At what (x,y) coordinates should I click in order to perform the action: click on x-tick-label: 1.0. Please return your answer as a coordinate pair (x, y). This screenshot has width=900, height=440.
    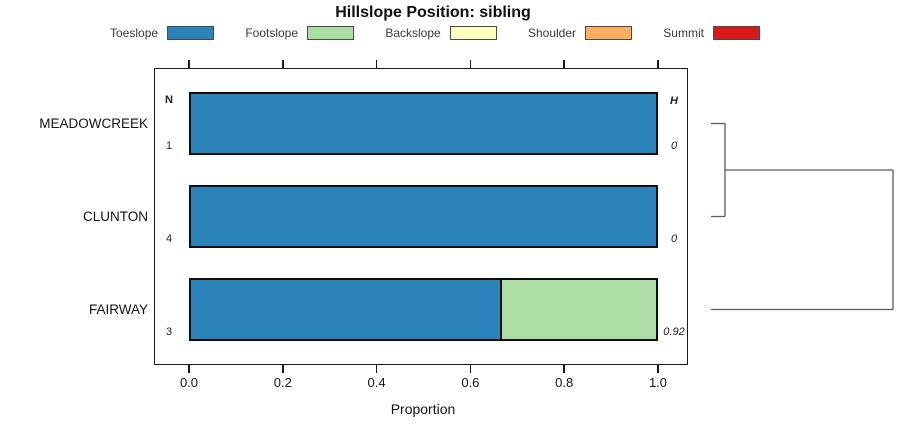
    Looking at the image, I should click on (658, 382).